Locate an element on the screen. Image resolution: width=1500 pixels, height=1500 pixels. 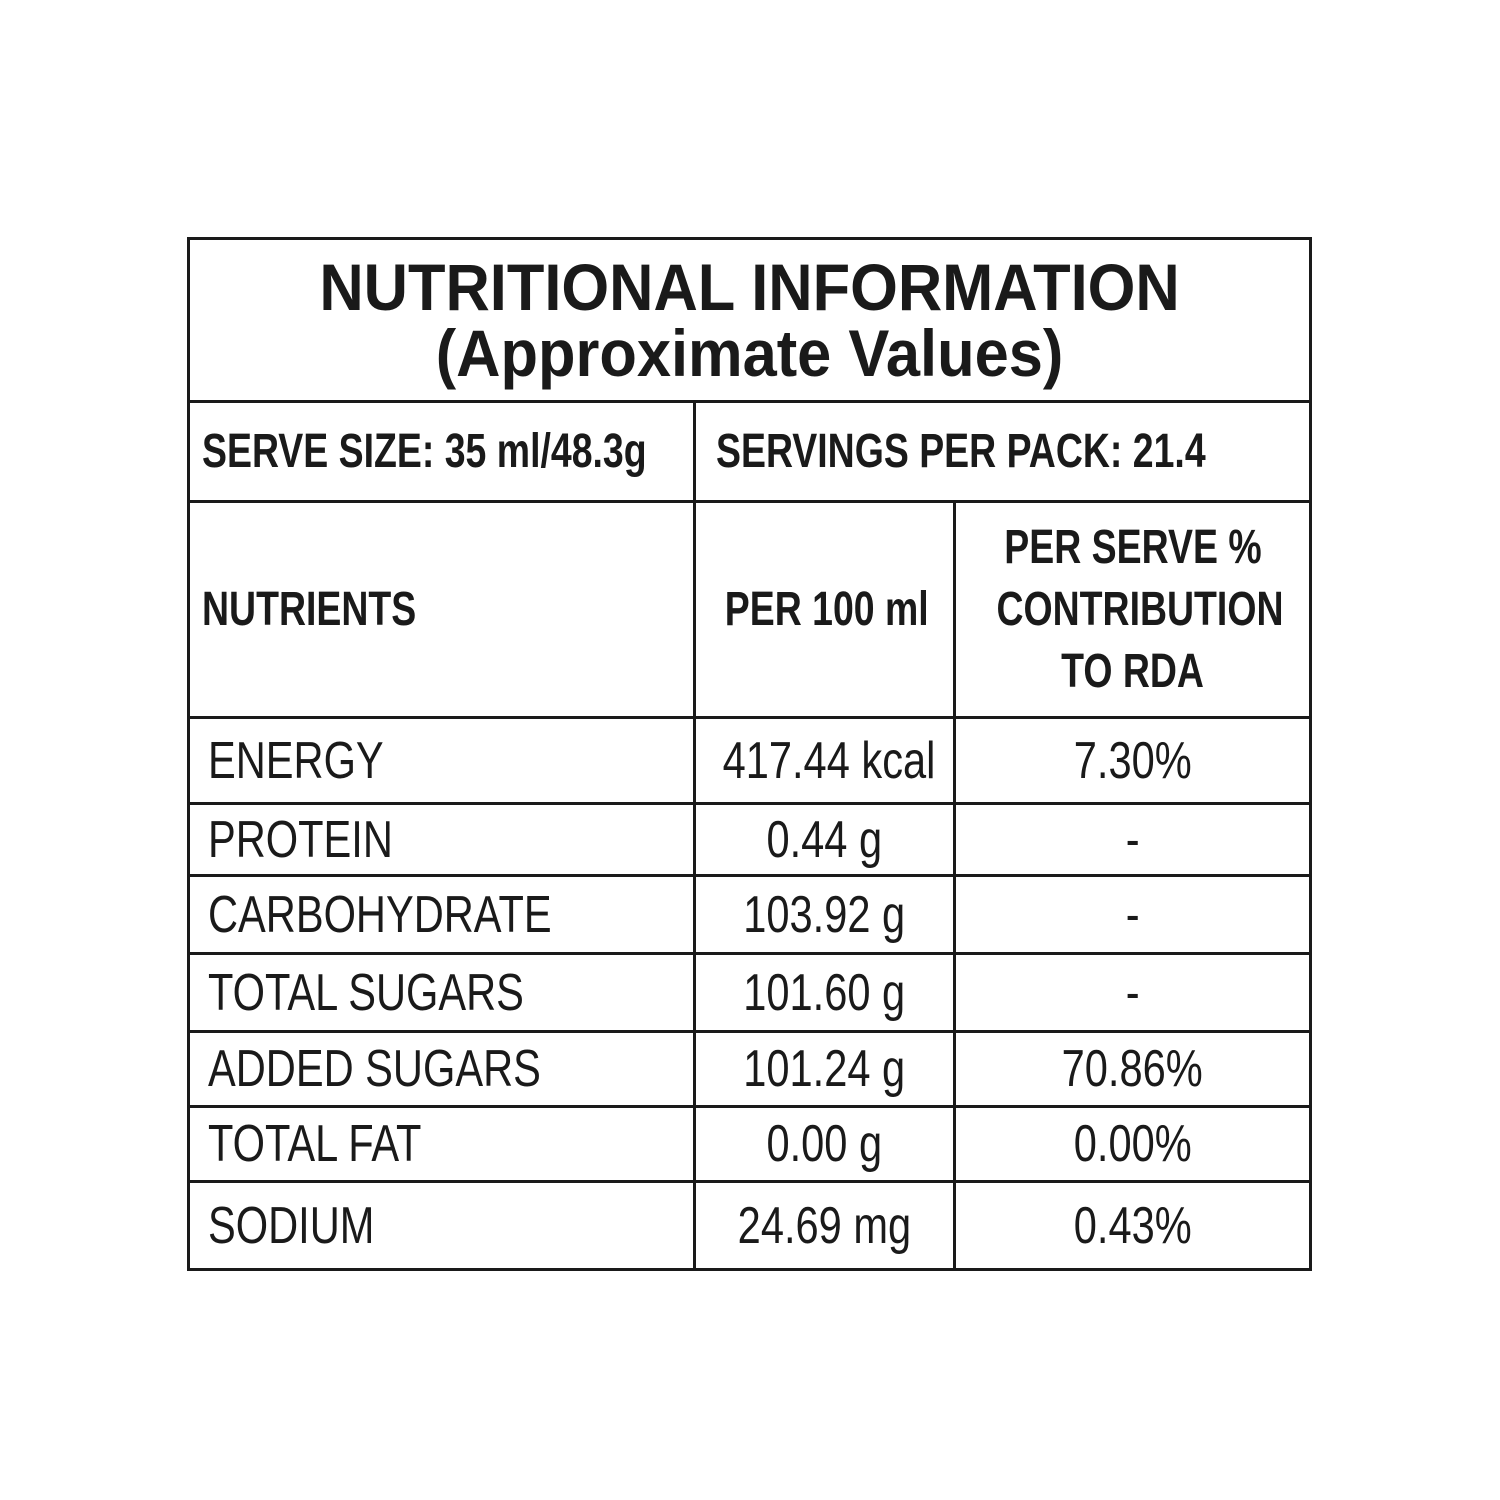
serve-size-cell: SERVE SIZE: 35 ml/48.3g is located at coordinates (441, 451).